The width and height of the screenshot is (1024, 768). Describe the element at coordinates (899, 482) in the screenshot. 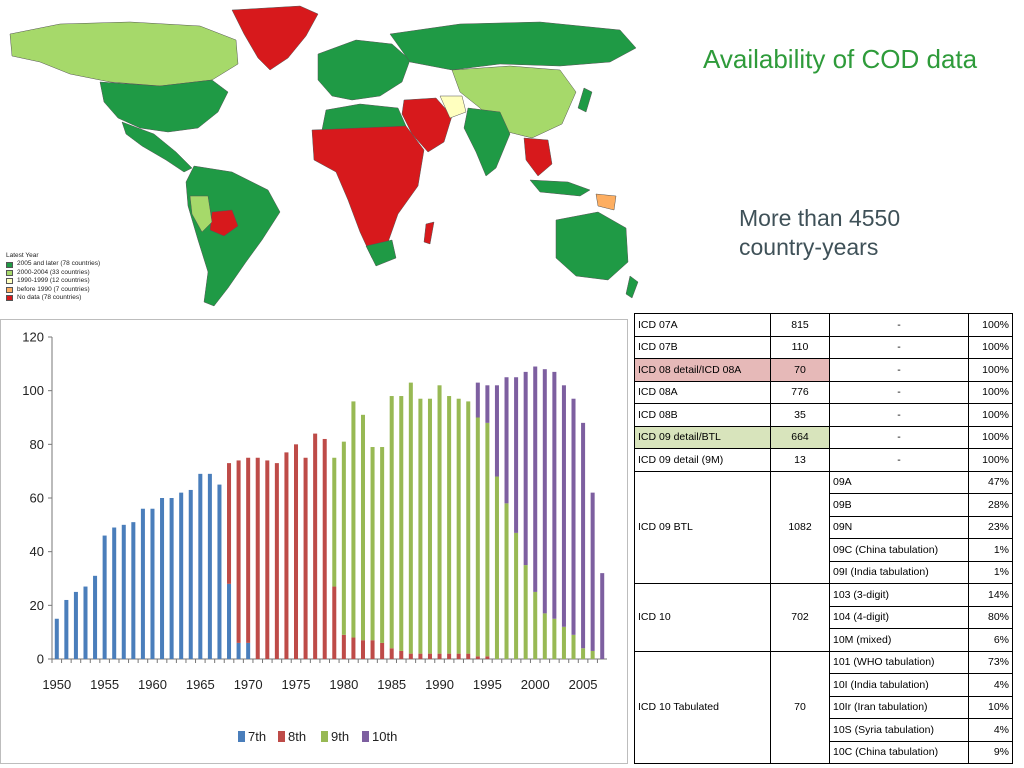

I see `sub-revision-cell: 09A` at that location.